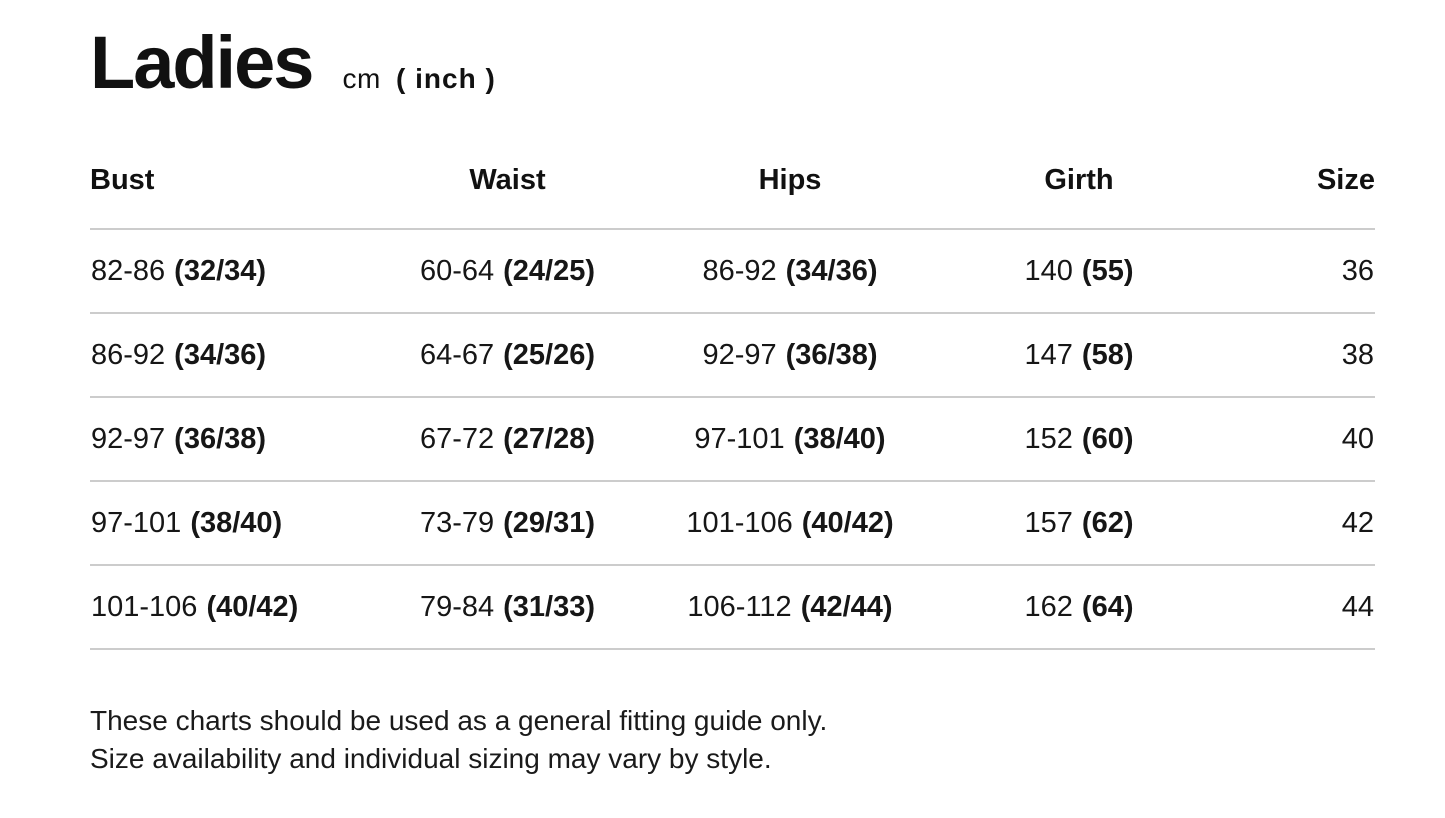 The height and width of the screenshot is (818, 1445). Describe the element at coordinates (1048, 606) in the screenshot. I see `girth-cm-value: 162` at that location.